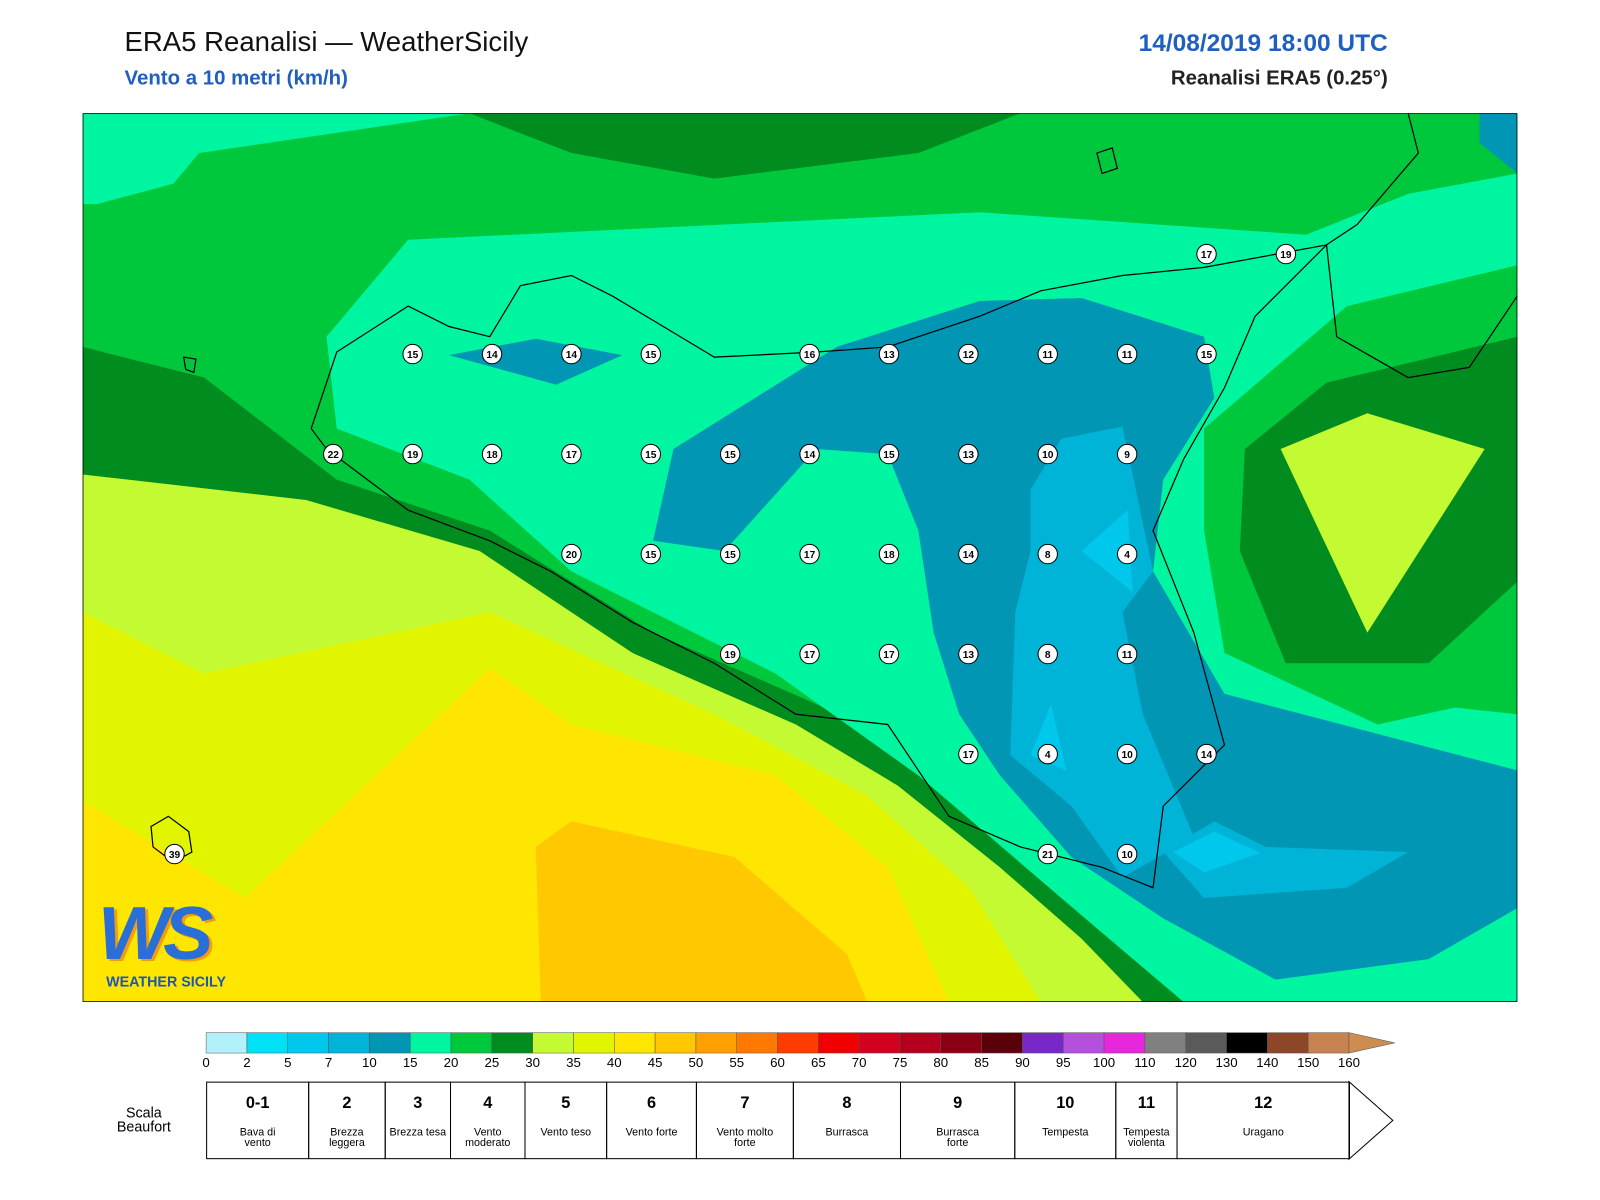 The width and height of the screenshot is (1600, 1200). What do you see at coordinates (418, 1103) in the screenshot?
I see `beaufort-force: 3` at bounding box center [418, 1103].